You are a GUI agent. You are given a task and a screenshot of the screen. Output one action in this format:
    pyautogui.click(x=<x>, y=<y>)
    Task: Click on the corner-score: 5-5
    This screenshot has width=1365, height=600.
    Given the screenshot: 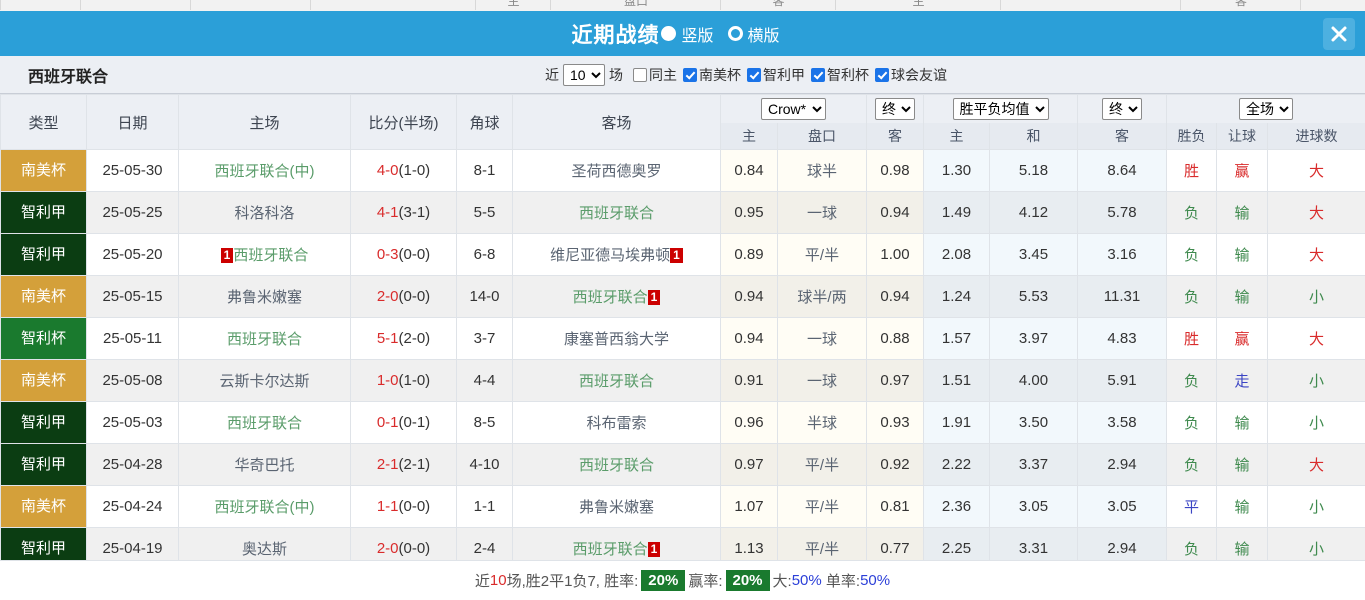 What is the action you would take?
    pyautogui.click(x=485, y=213)
    